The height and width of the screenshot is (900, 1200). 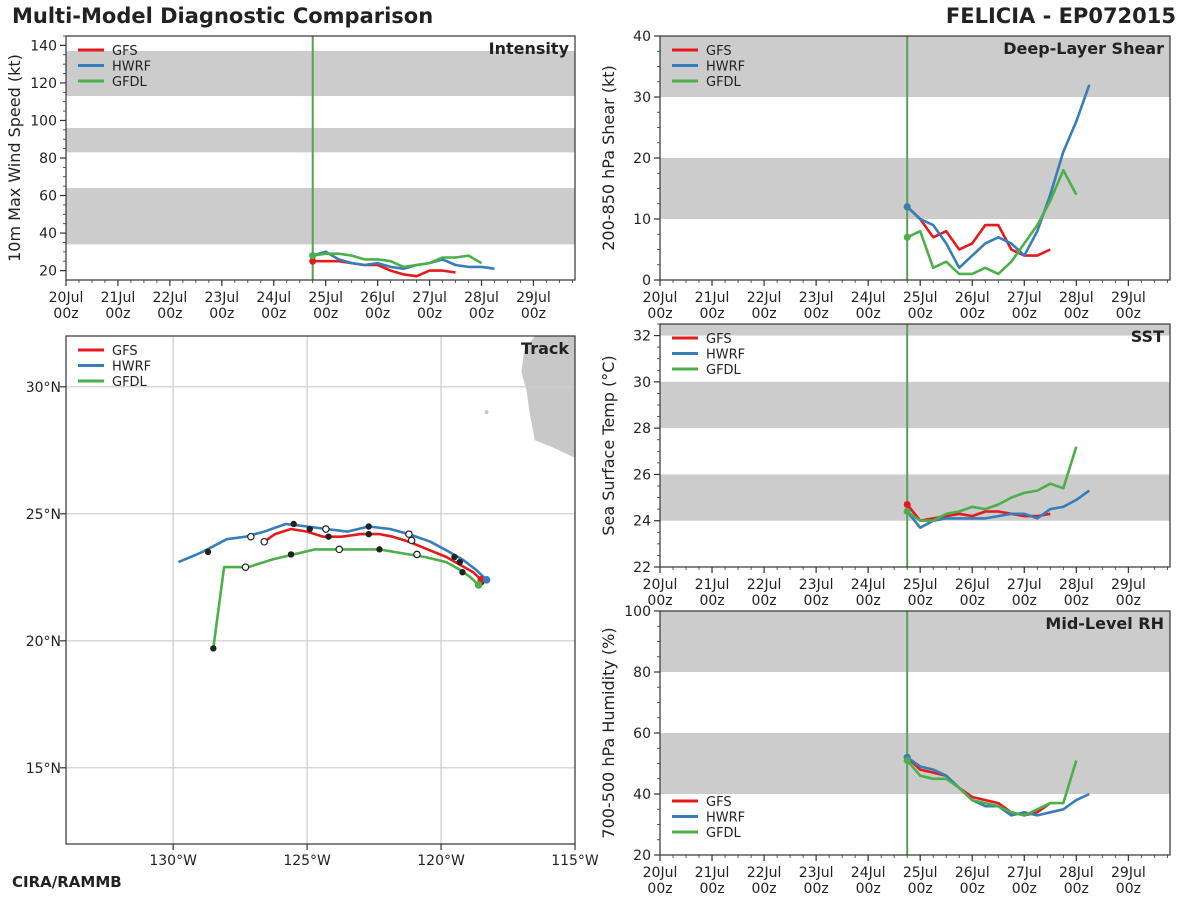 What do you see at coordinates (907, 511) in the screenshot?
I see `sst-start-point-gfdl` at bounding box center [907, 511].